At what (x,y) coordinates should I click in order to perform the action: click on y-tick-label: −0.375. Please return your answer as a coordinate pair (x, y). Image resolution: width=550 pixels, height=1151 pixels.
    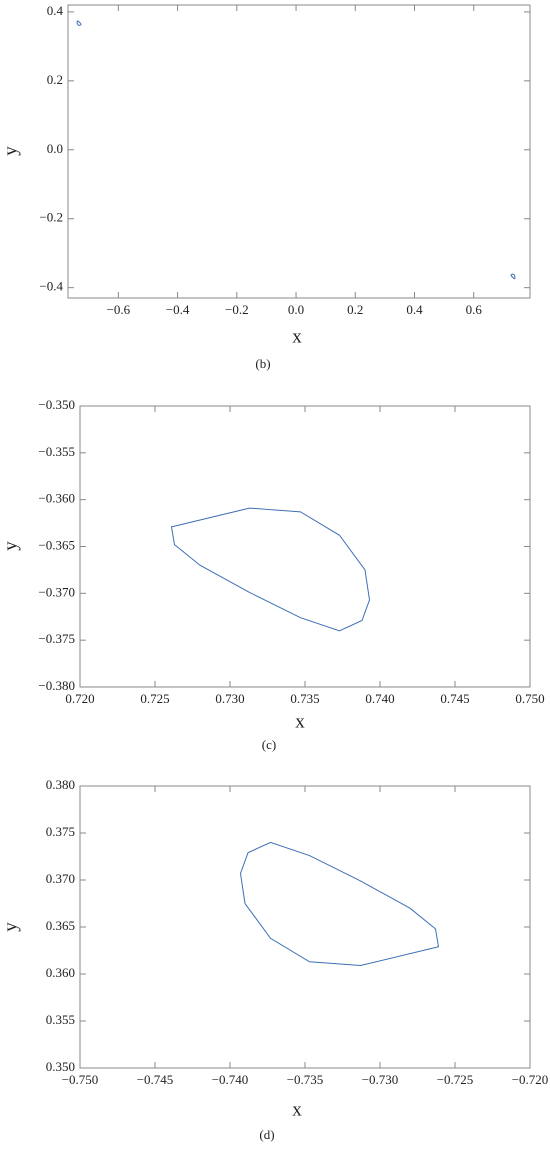
    Looking at the image, I should click on (56, 638).